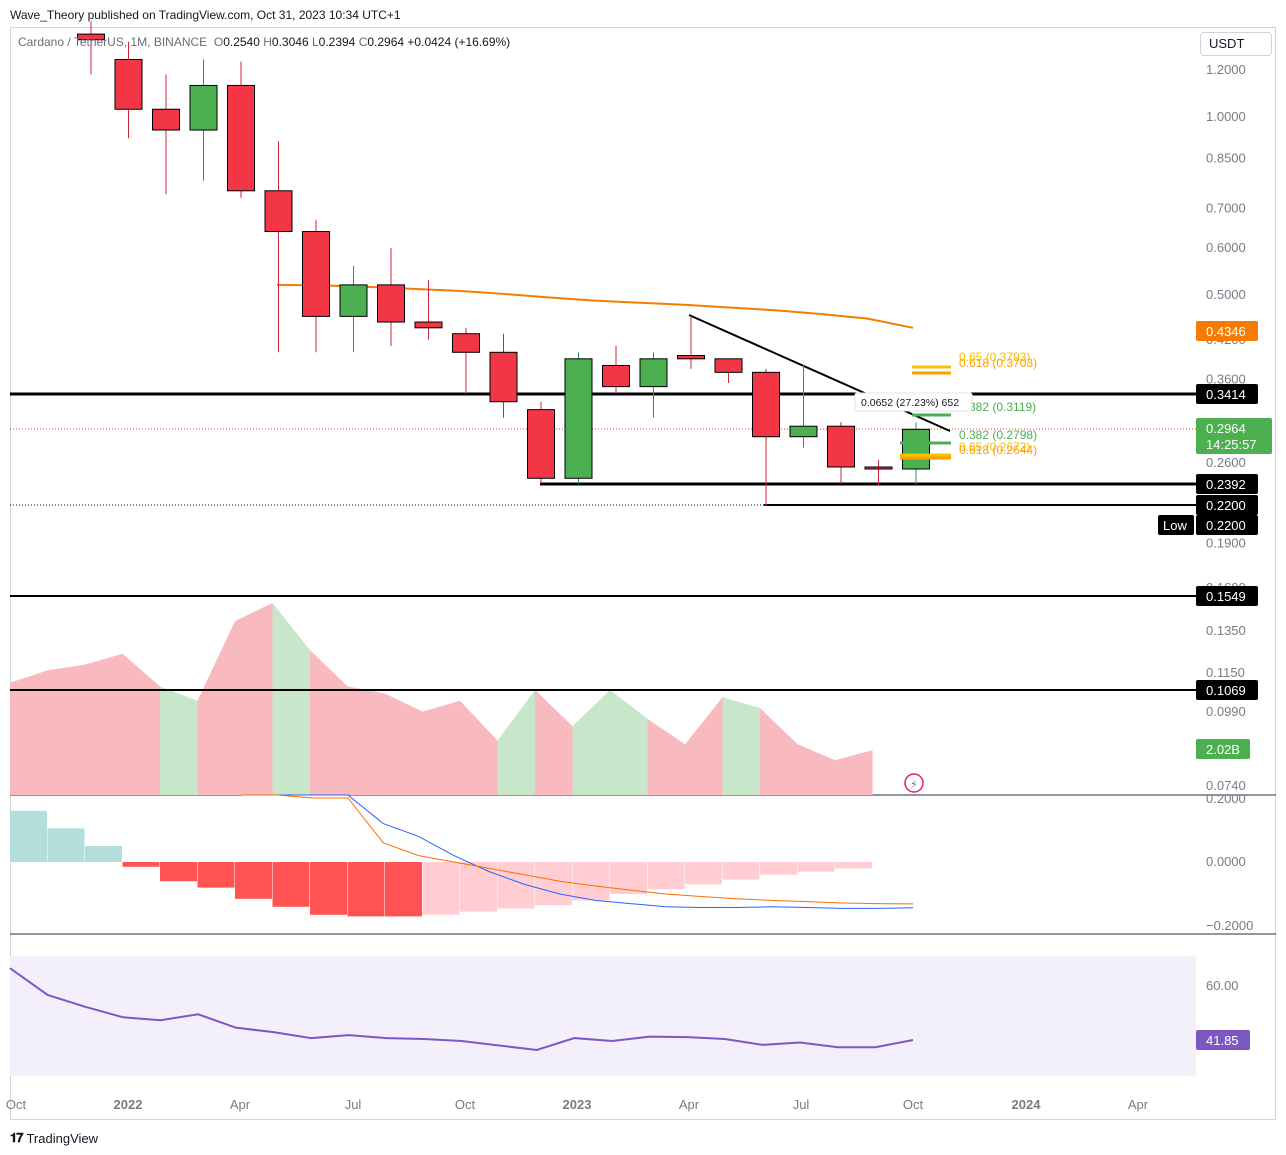 Image resolution: width=1286 pixels, height=1155 pixels. Describe the element at coordinates (1231, 444) in the screenshot. I see `countdown-tag: 14:25:57` at that location.